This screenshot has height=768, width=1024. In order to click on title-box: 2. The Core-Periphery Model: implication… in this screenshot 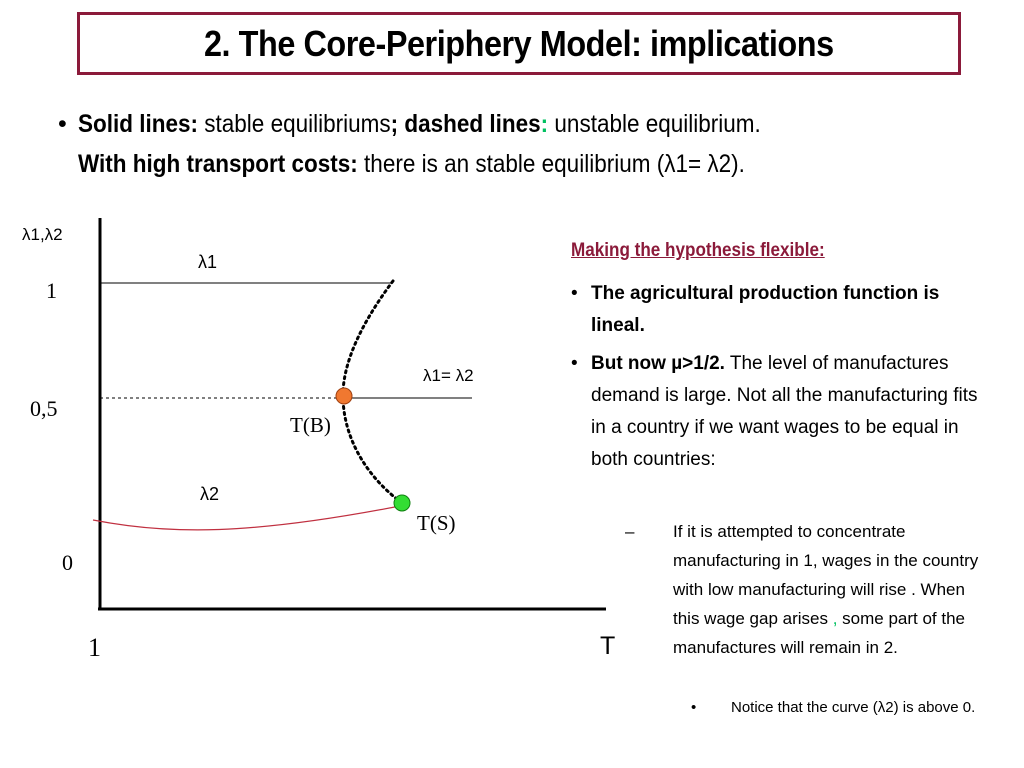, I will do `click(519, 43)`.